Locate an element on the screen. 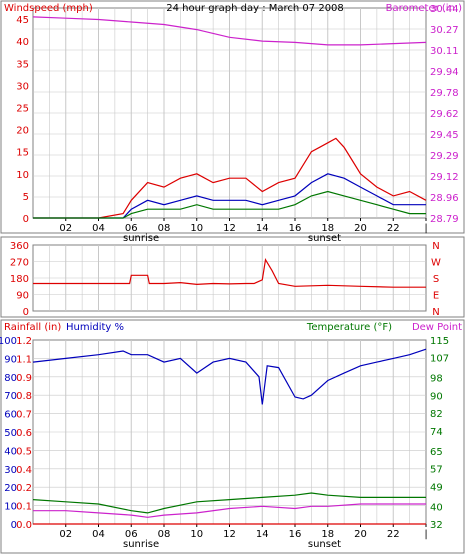 This screenshot has height=556, width=465. humidity-y-tick-label: 80 is located at coordinates (10, 378).